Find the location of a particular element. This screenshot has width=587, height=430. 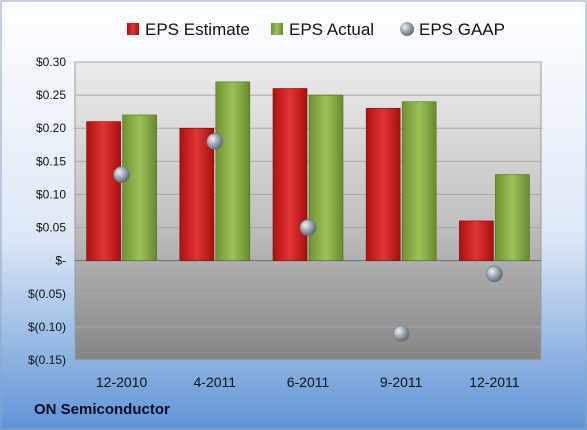

y-tick-label: $0.20 is located at coordinates (51, 128).